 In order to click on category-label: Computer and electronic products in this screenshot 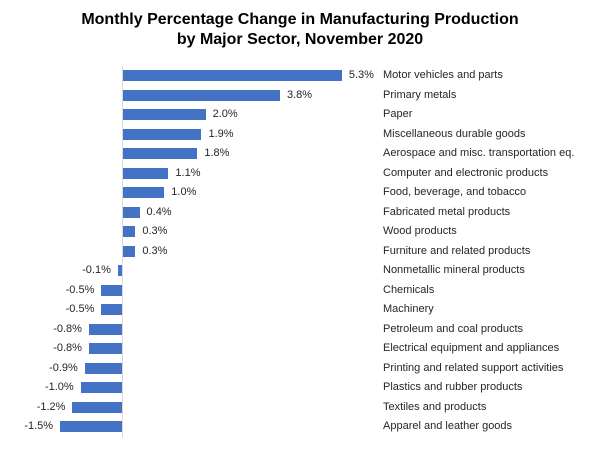, I will do `click(466, 172)`.